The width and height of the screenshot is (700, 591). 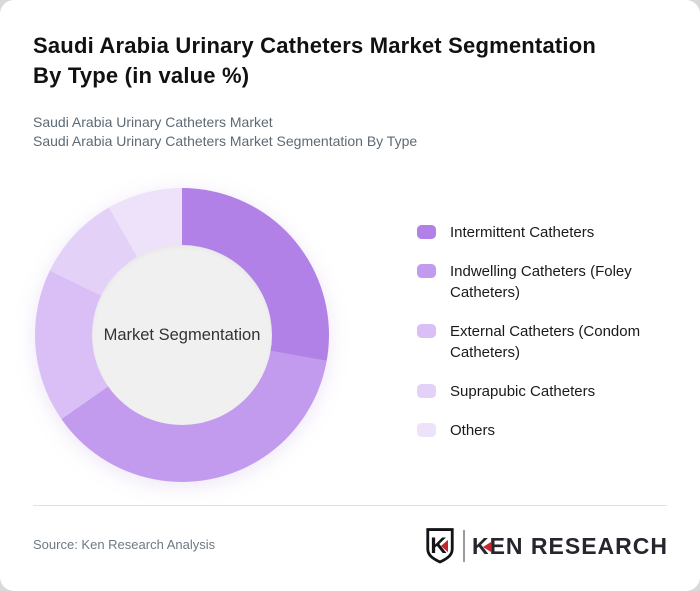 I want to click on legend-label: Others, so click(x=473, y=430).